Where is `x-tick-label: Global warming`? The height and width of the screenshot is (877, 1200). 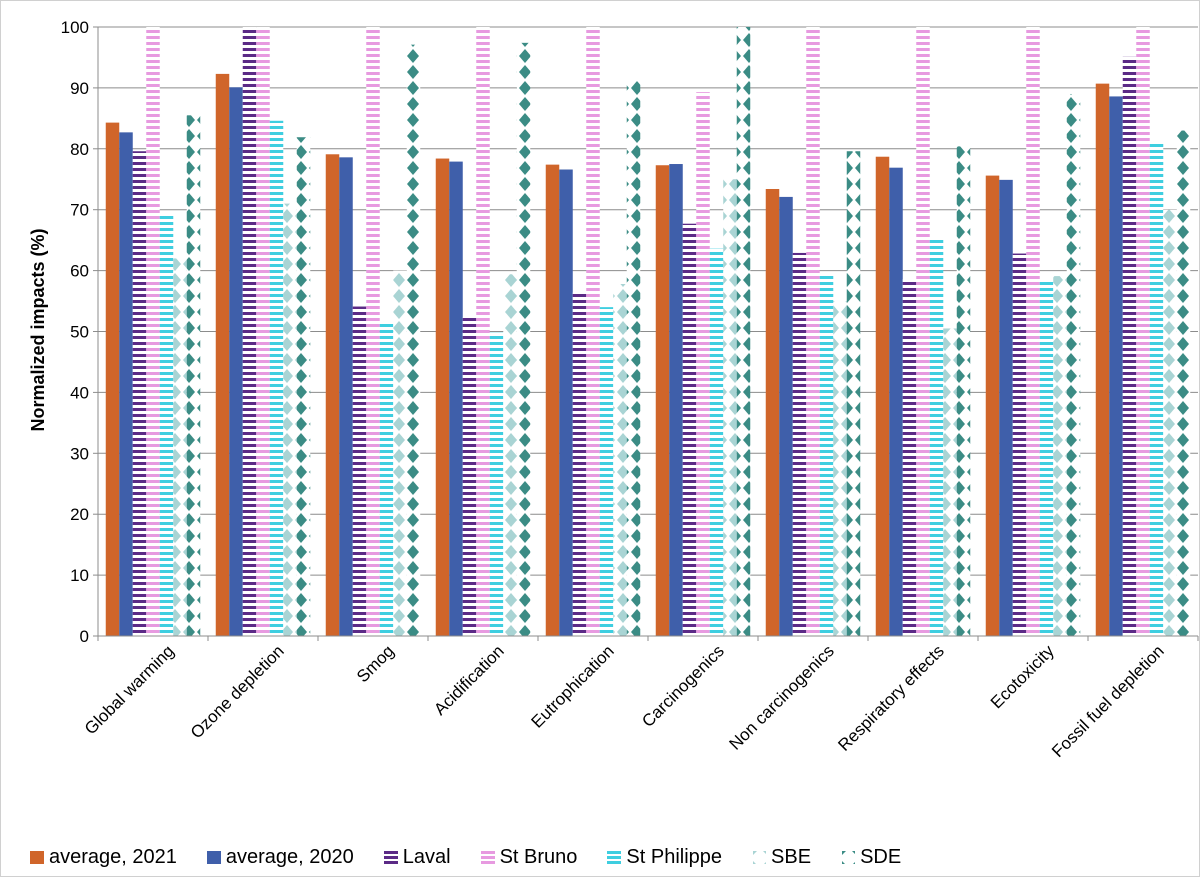
x-tick-label: Global warming is located at coordinates (129, 689).